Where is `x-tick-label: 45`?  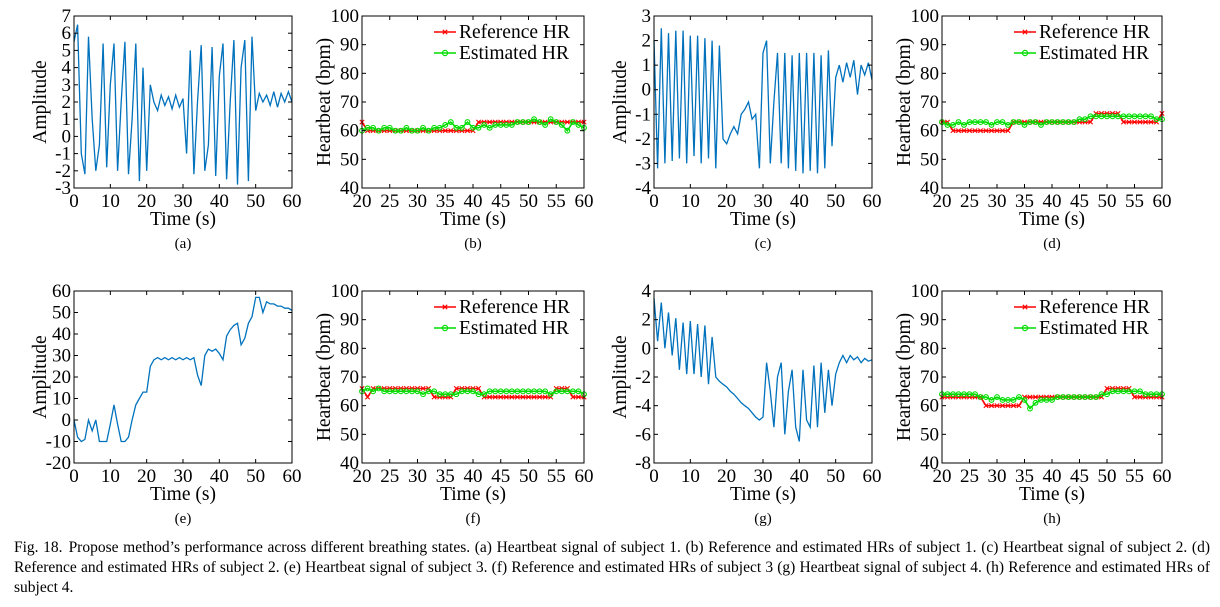
x-tick-label: 45 is located at coordinates (500, 201).